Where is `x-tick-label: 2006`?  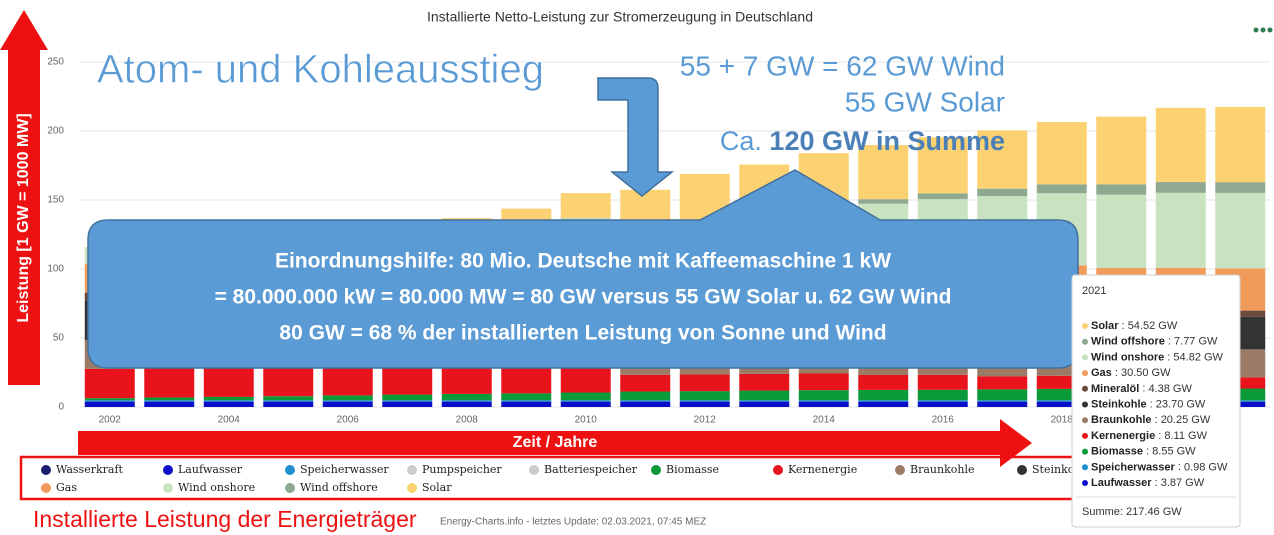 x-tick-label: 2006 is located at coordinates (348, 420).